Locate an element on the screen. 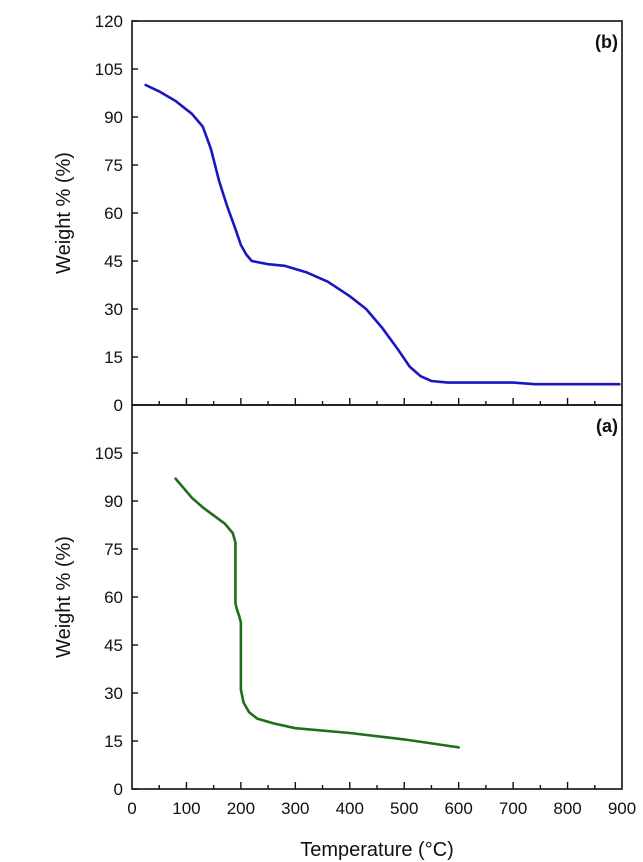 Image resolution: width=643 pixels, height=862 pixels. x-tick-label: 300 is located at coordinates (295, 808).